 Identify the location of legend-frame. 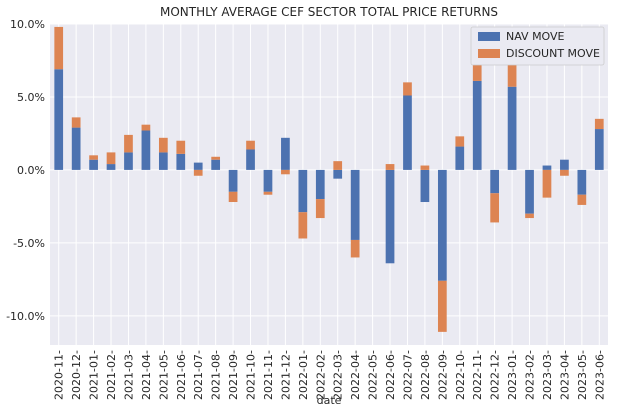
(537, 46).